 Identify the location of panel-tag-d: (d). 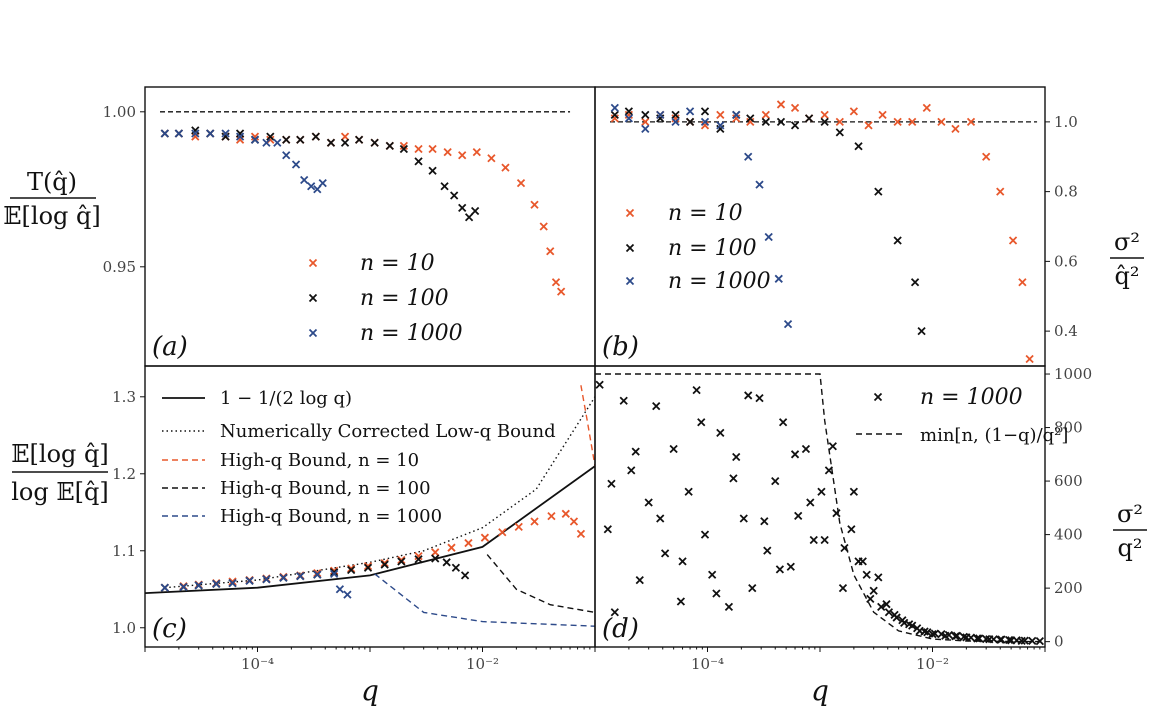
(620, 629).